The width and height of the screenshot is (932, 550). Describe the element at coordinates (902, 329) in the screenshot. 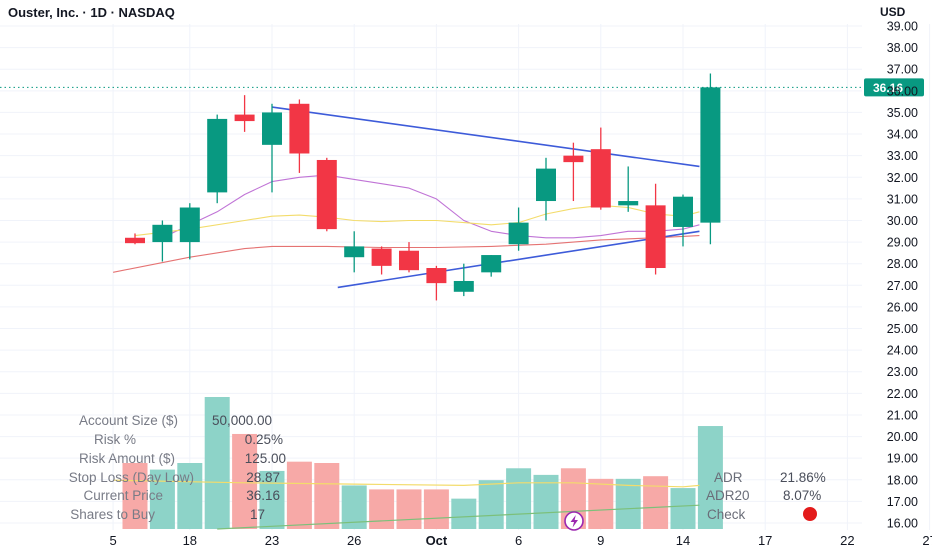

I see `y-tick-label: 25.00` at that location.